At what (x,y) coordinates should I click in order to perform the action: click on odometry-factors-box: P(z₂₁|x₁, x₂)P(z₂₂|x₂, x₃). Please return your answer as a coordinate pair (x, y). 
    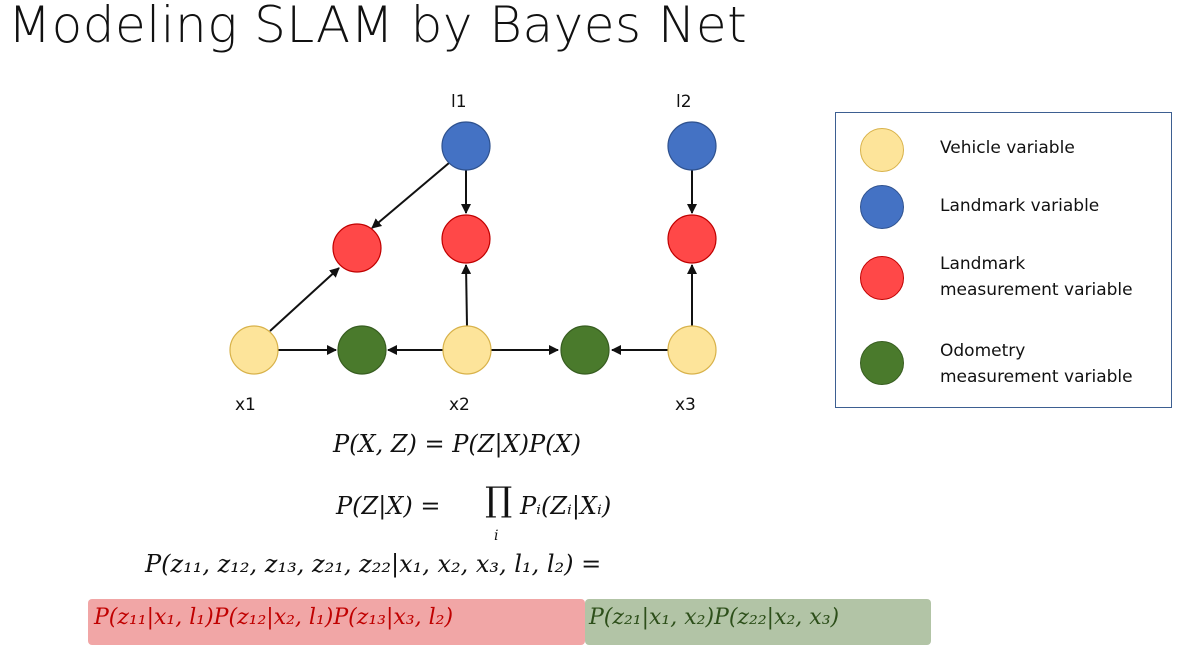
    Looking at the image, I should click on (758, 622).